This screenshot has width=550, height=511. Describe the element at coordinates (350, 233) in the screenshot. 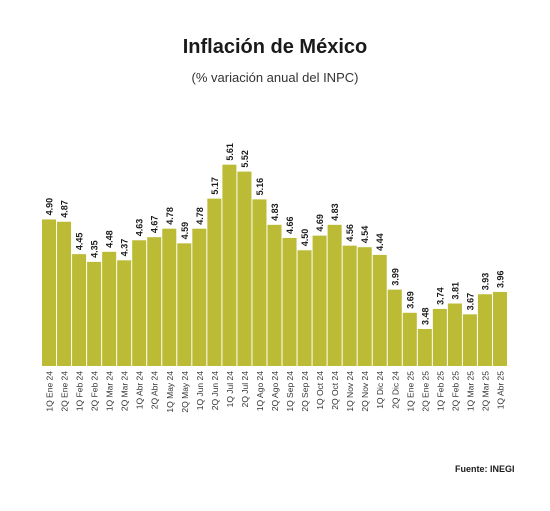

I see `value-label-20: 4.56` at that location.